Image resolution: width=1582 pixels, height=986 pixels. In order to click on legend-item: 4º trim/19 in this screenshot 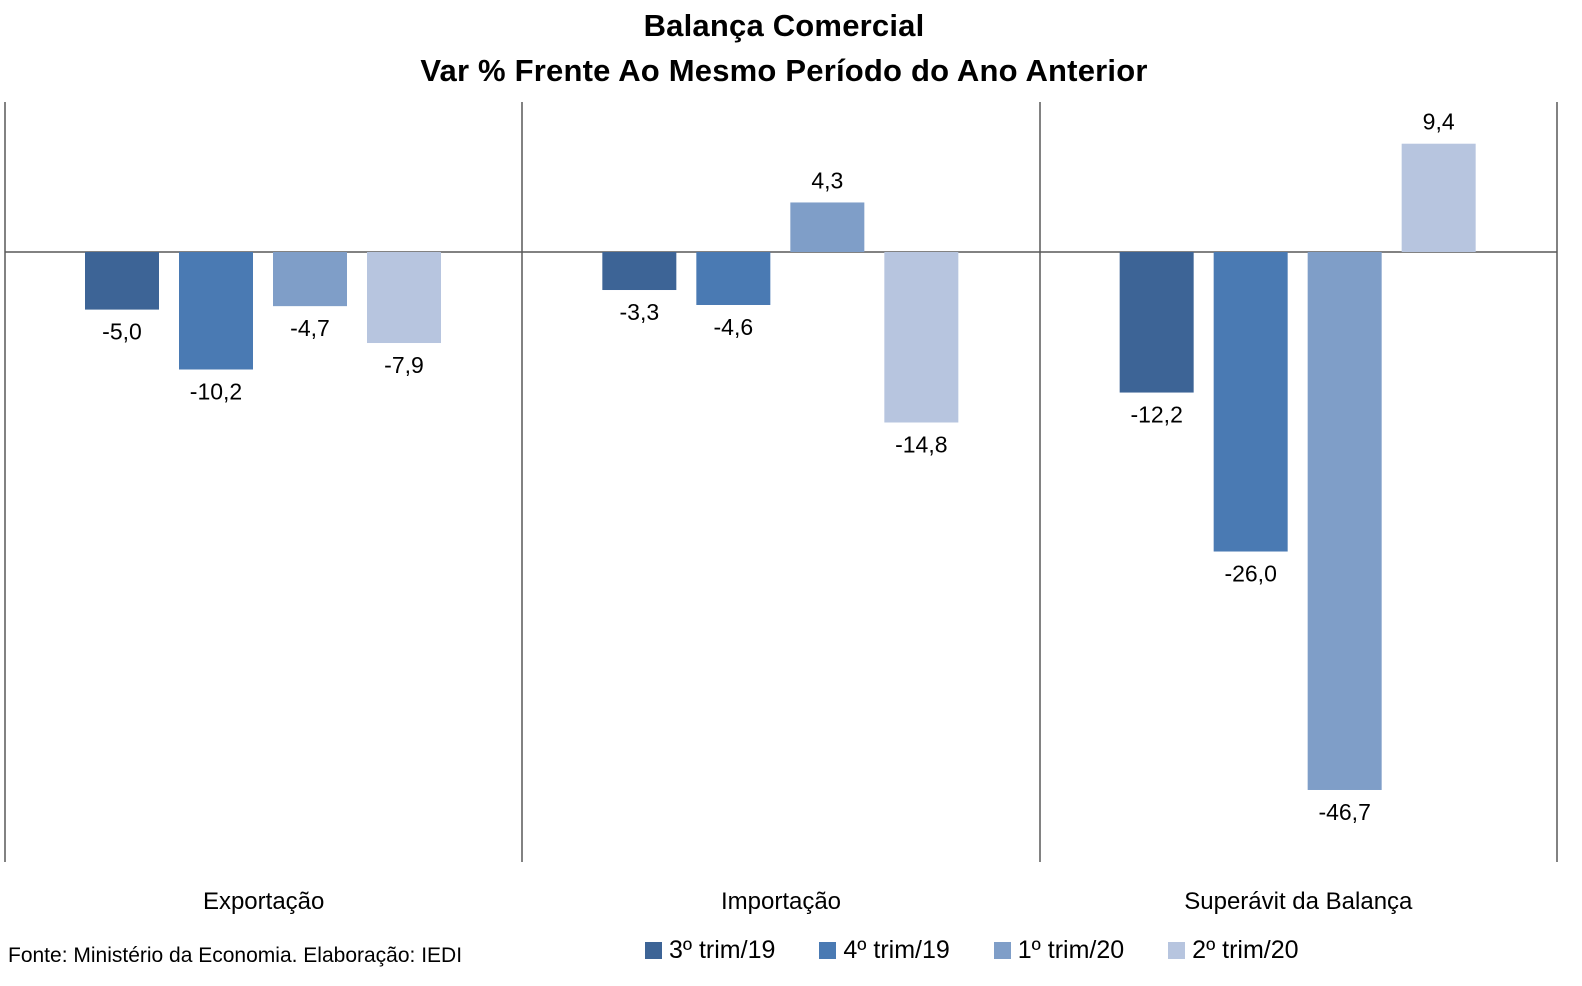, I will do `click(884, 950)`.